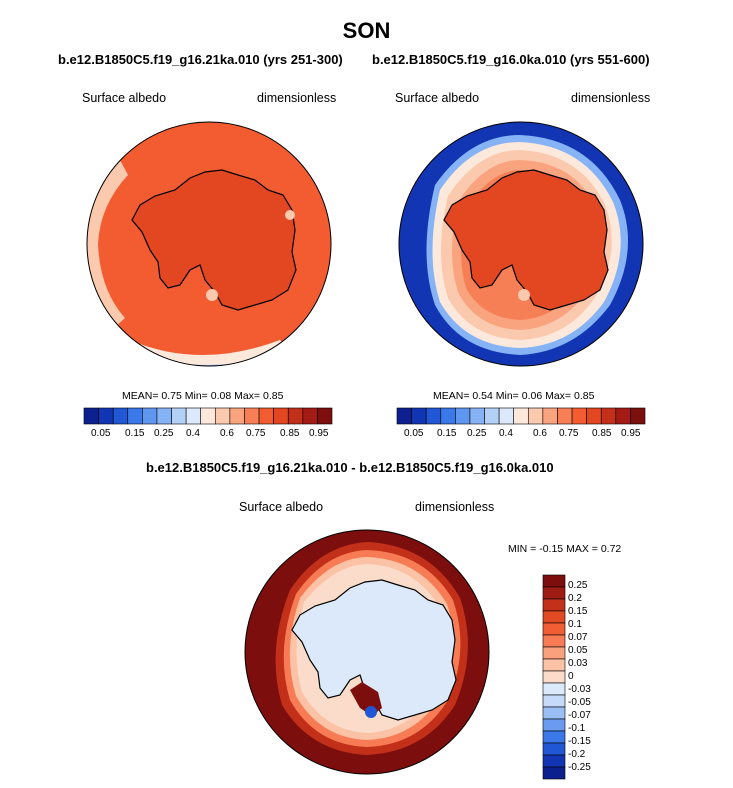 This screenshot has width=733, height=788. Describe the element at coordinates (582, 549) in the screenshot. I see `panel3-max-label: MAX =` at that location.